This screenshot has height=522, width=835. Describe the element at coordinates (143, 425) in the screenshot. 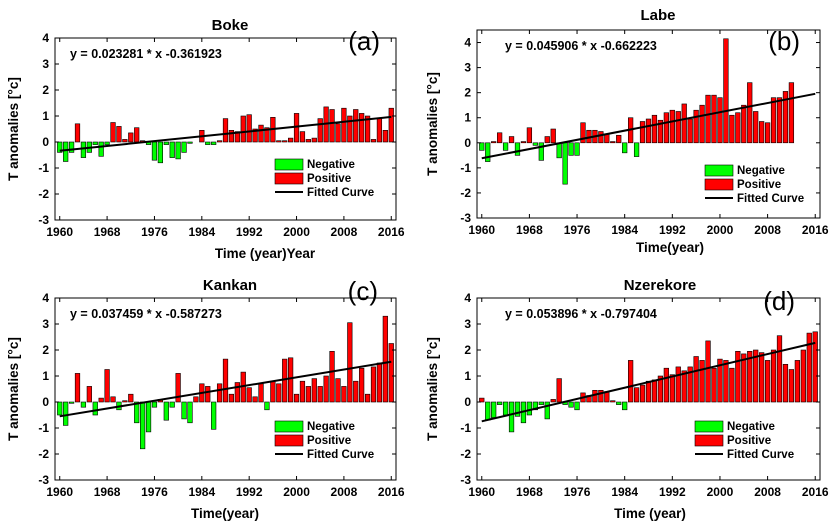

I see `bar-1974` at that location.